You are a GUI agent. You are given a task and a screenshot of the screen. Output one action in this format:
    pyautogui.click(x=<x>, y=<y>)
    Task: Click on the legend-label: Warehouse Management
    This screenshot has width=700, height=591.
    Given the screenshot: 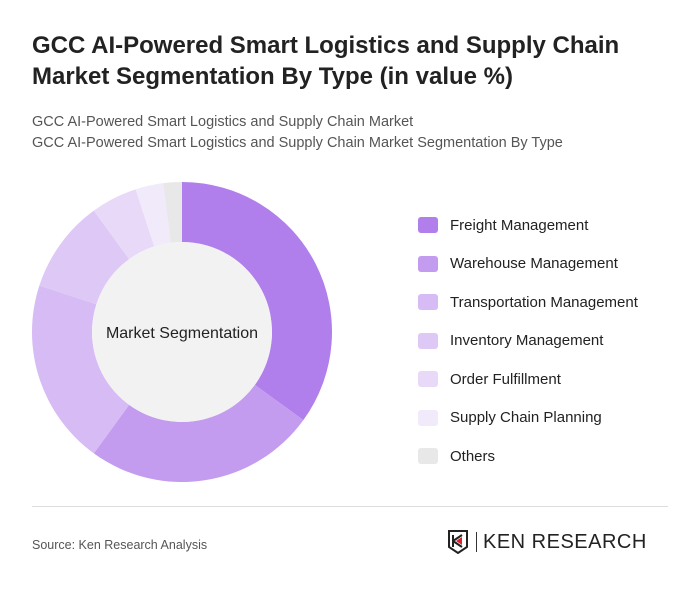 What is the action you would take?
    pyautogui.click(x=534, y=264)
    